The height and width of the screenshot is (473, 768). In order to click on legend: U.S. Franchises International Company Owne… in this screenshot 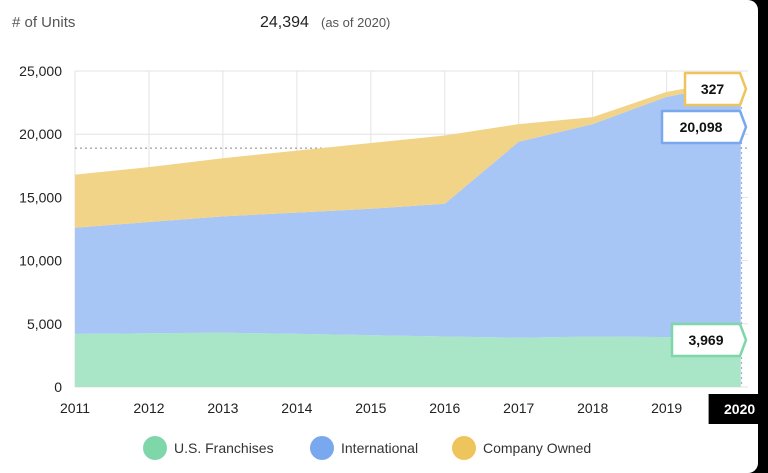, I will do `click(367, 448)`.